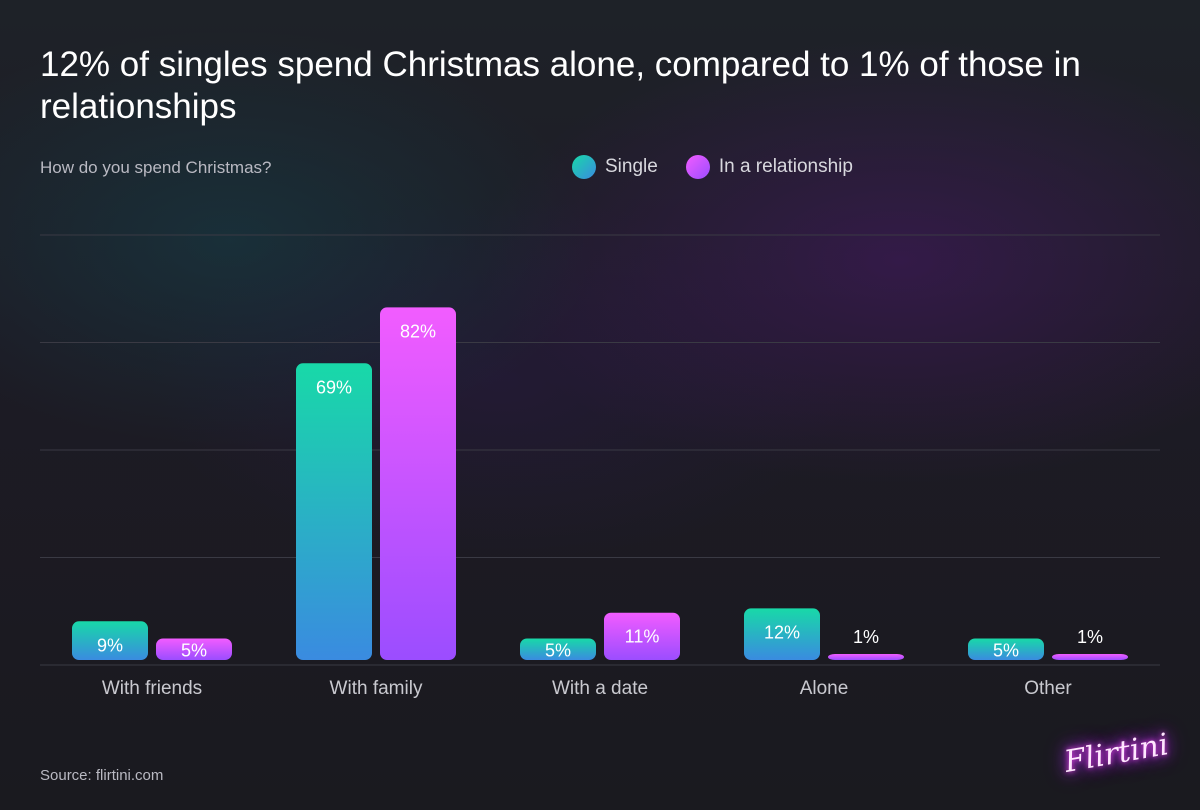  I want to click on x-tick-label: Alone, so click(824, 688).